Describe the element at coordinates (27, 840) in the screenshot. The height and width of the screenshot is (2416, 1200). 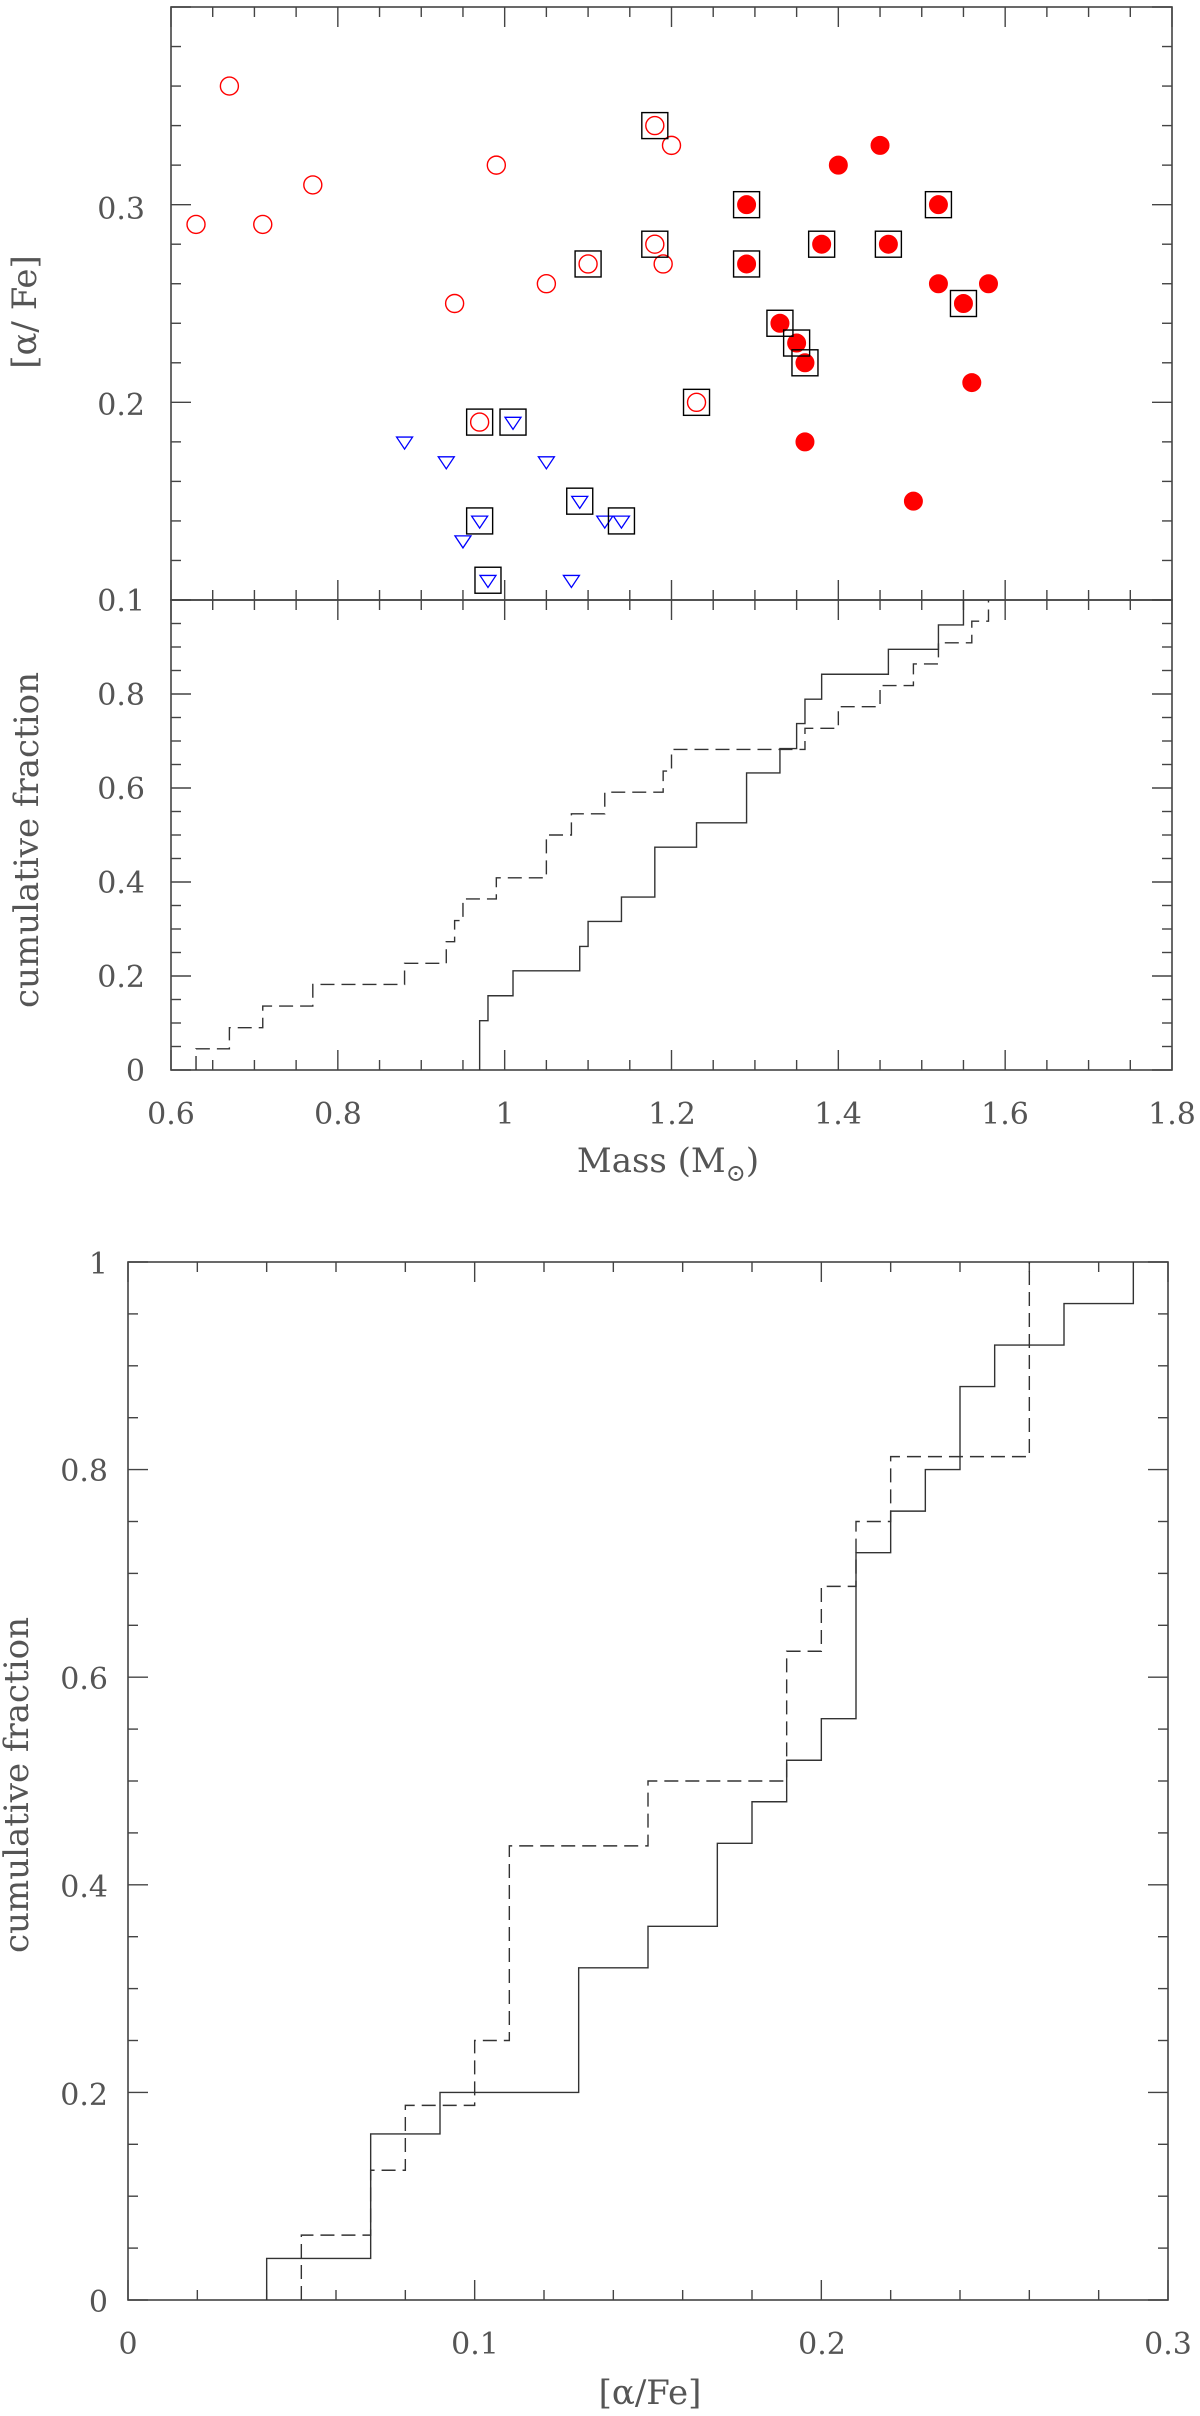
I see `p2-y-axis-label: cumulative fraction` at that location.